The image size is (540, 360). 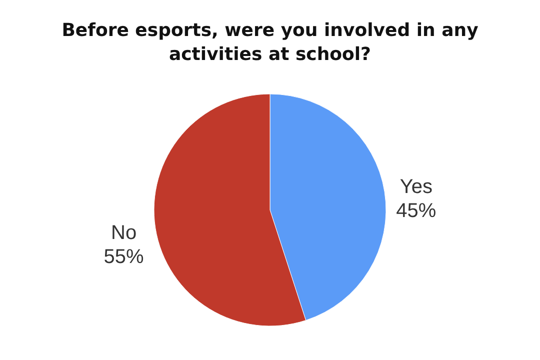 I want to click on data-label: 45%, so click(x=416, y=211).